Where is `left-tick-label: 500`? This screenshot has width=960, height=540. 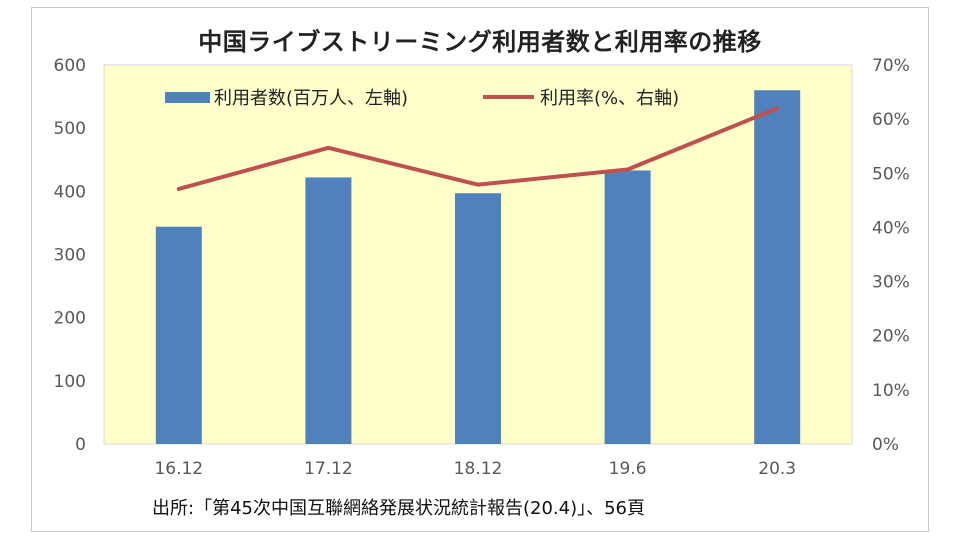 left-tick-label: 500 is located at coordinates (70, 129).